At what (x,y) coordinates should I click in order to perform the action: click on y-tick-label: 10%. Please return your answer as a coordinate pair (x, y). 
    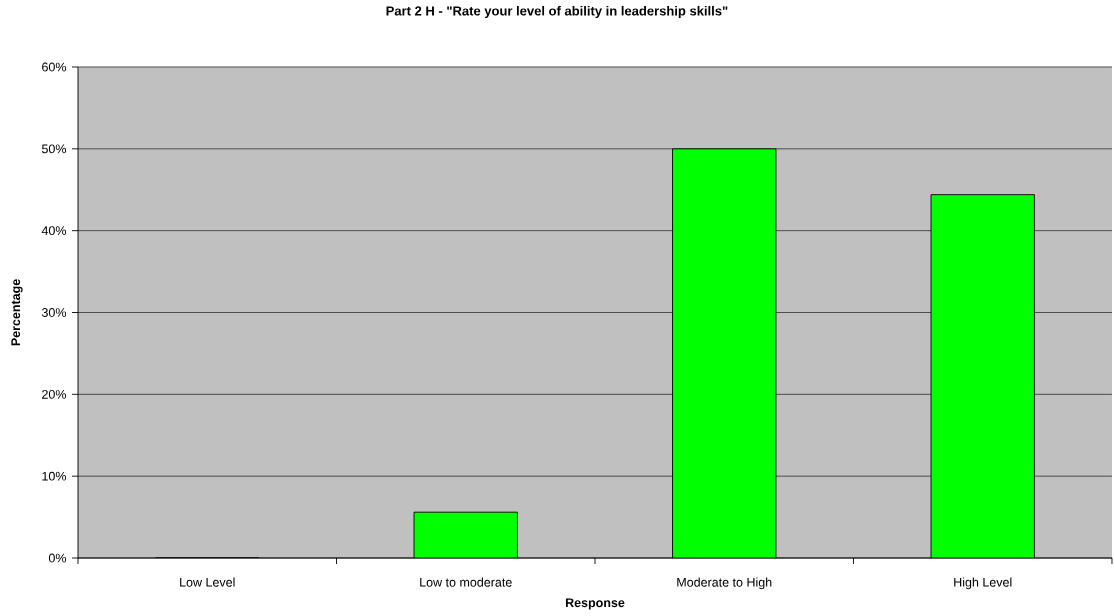
    Looking at the image, I should click on (54, 476).